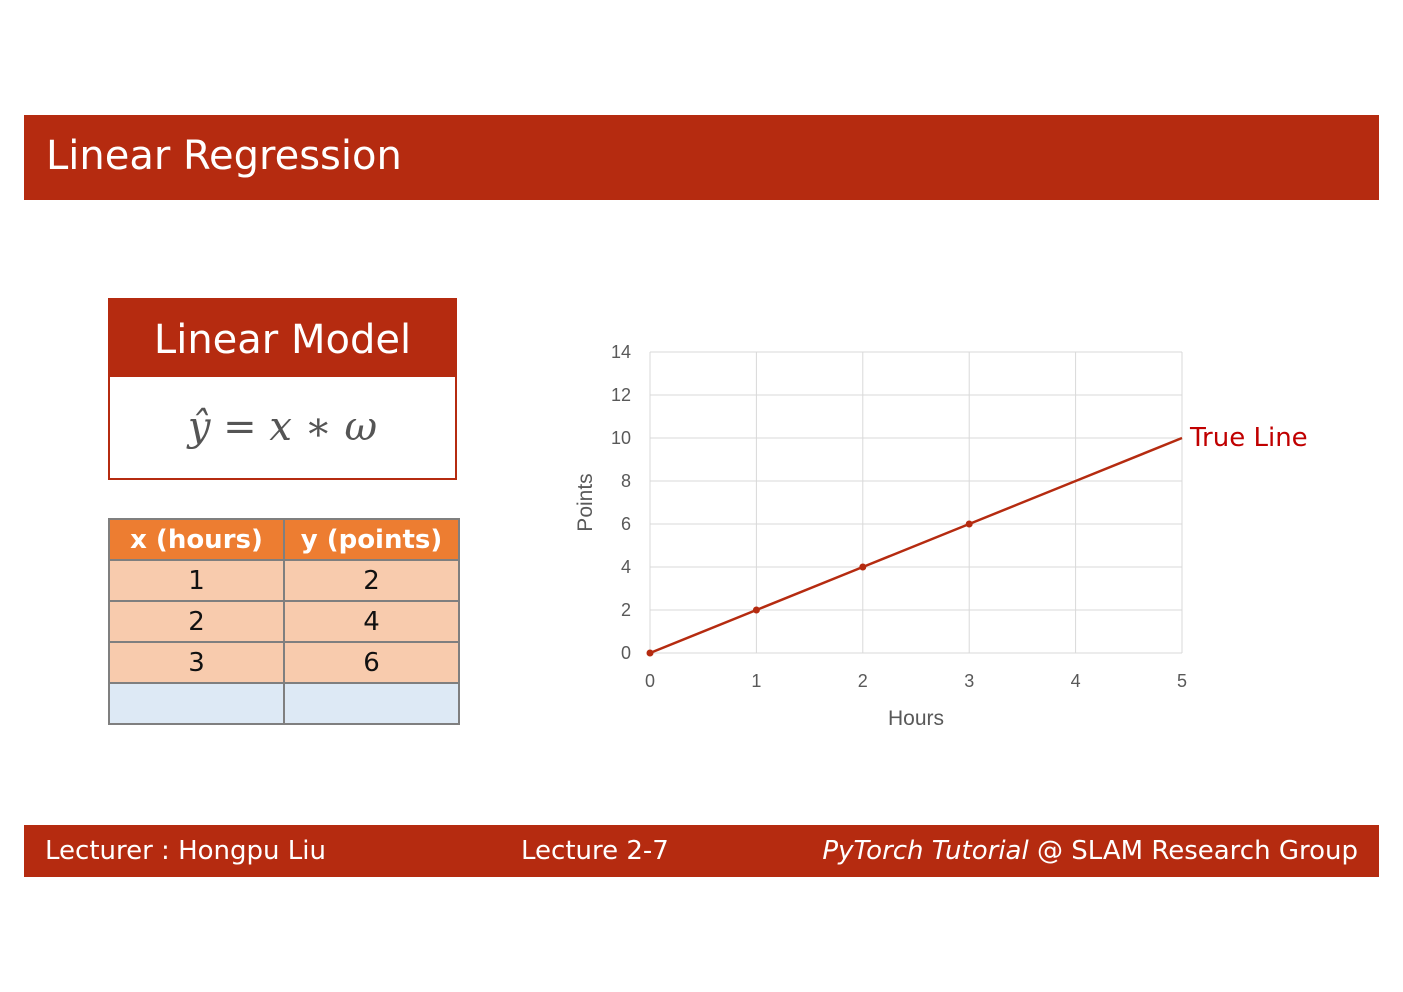 The image size is (1403, 992). Describe the element at coordinates (371, 621) in the screenshot. I see `table-cell: 4` at that location.